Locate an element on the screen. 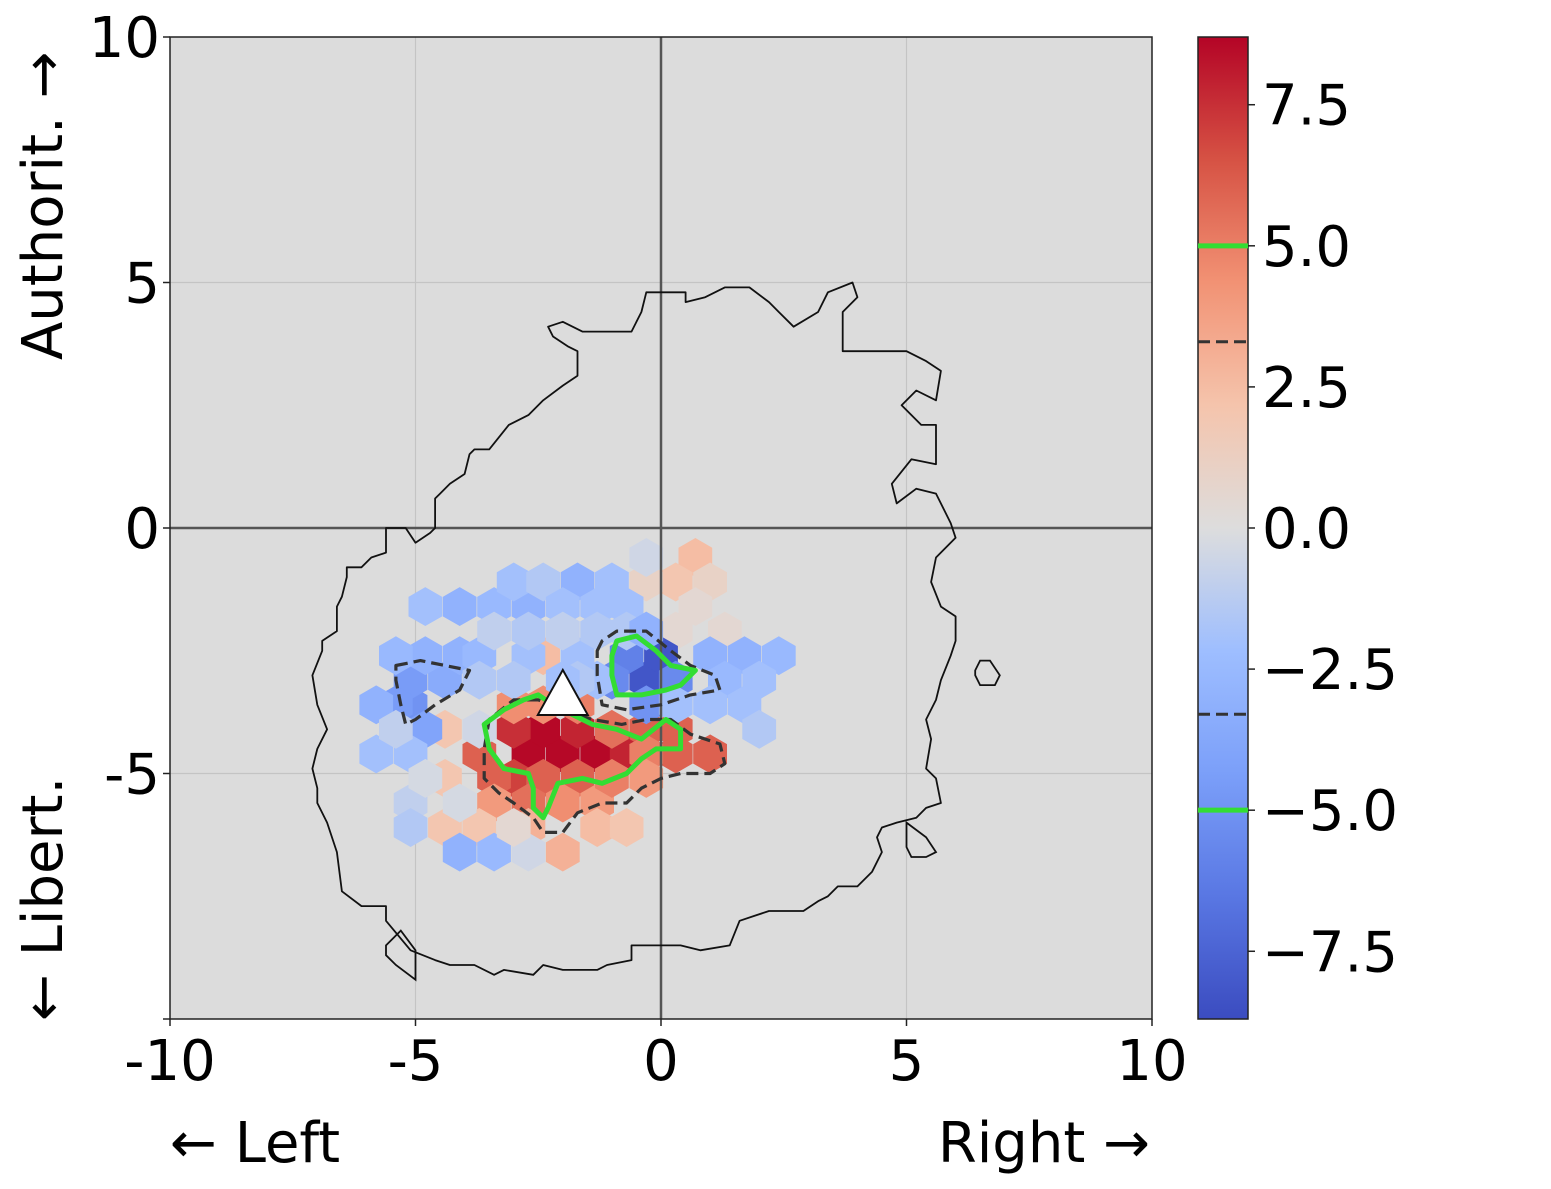 This screenshot has width=1551, height=1189. y-tick-label: -5 is located at coordinates (132, 775).